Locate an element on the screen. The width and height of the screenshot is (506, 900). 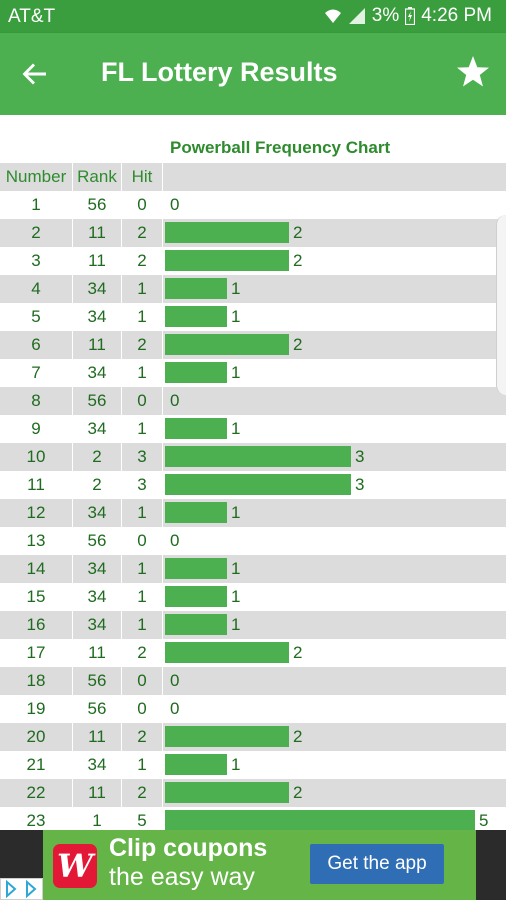
row-rank: 2 is located at coordinates (97, 484).